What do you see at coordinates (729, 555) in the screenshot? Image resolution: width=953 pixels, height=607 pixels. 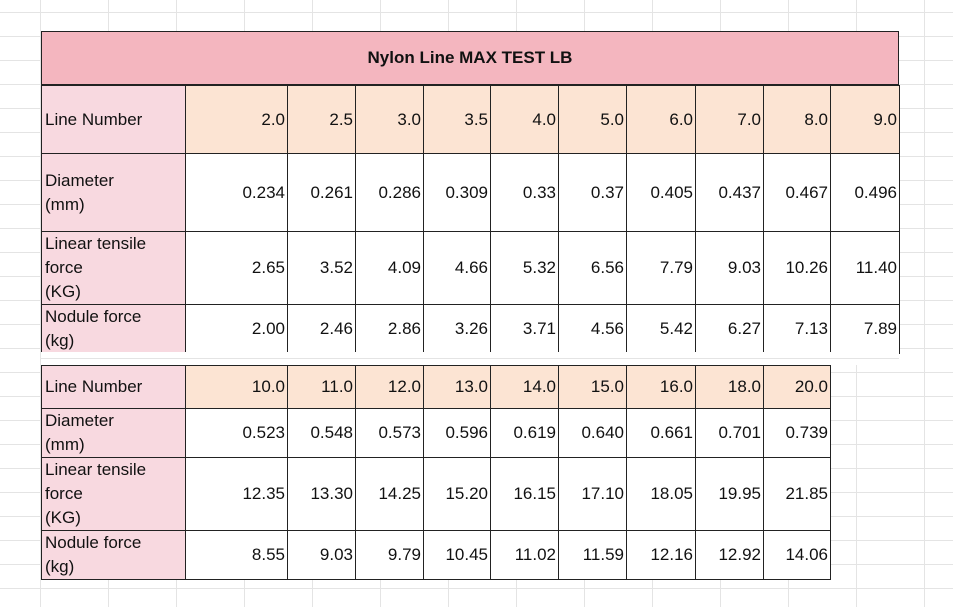 I see `value-cell: 12.92` at bounding box center [729, 555].